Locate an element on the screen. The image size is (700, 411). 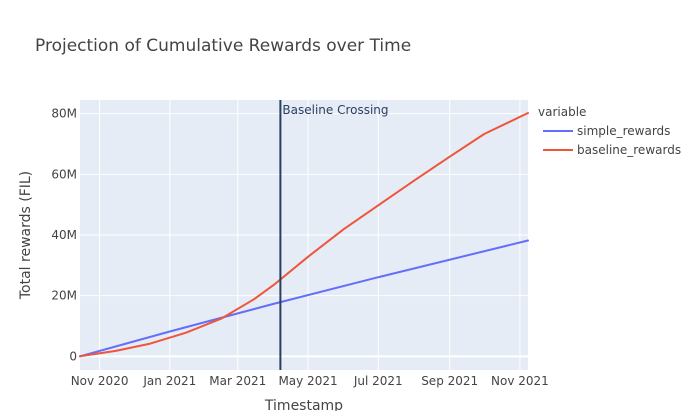
x-tick-label-may-2021: May 2021 is located at coordinates (307, 381).